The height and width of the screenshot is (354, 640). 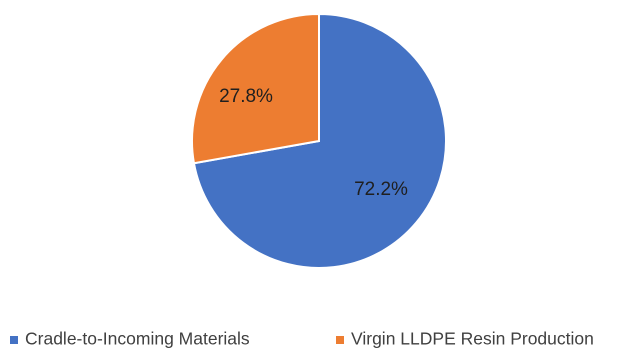 I want to click on legend-label-virgin-lldpe: Virgin LLDPE Resin Production, so click(x=472, y=339).